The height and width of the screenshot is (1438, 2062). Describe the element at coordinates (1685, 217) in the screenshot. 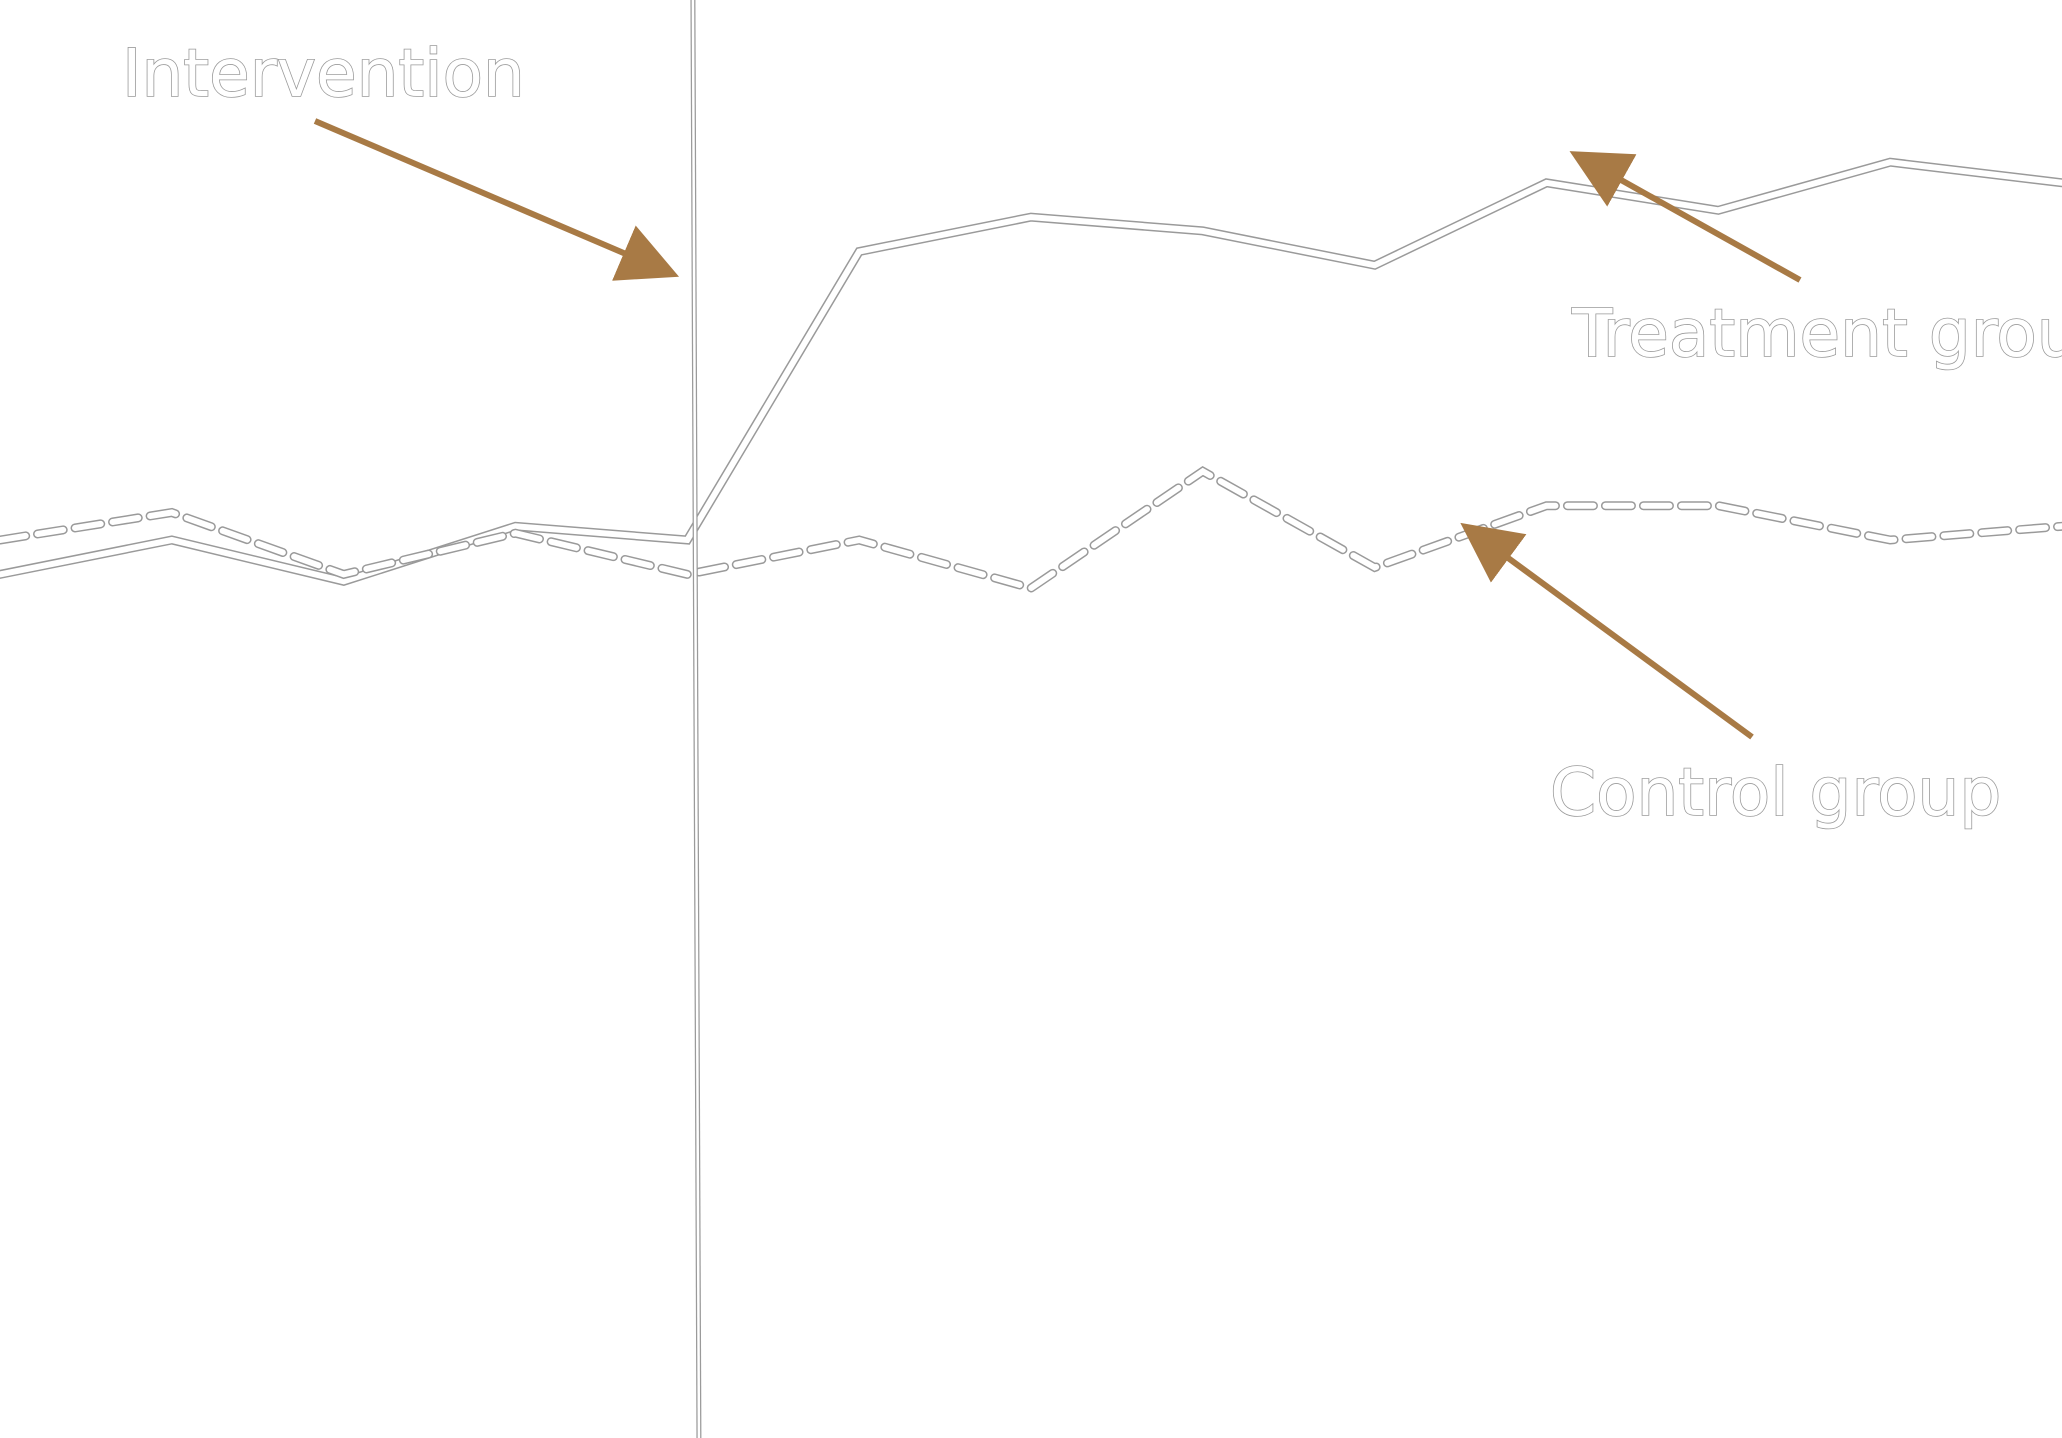

I see `treatment-group-arrow` at that location.